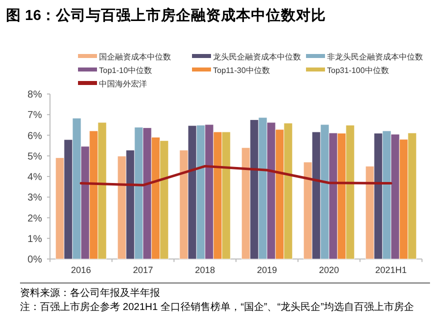 The height and width of the screenshot is (330, 448). What do you see at coordinates (257, 57) in the screenshot?
I see `legend-label: 龙头民企融资成本中位数` at bounding box center [257, 57].